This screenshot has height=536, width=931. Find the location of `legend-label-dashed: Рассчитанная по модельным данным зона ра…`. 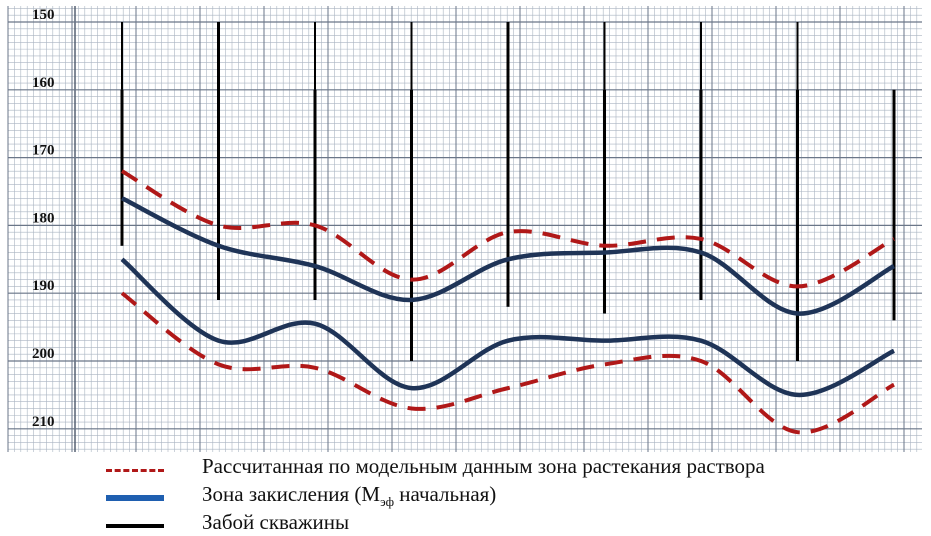

legend-label-dashed: Рассчитанная по модельным данным зона ра… is located at coordinates (483, 466).